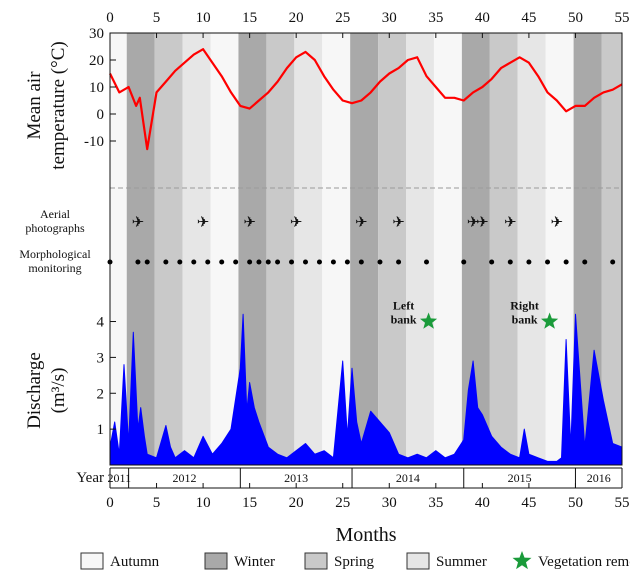  I want to click on legend-swatch-summer, so click(418, 561).